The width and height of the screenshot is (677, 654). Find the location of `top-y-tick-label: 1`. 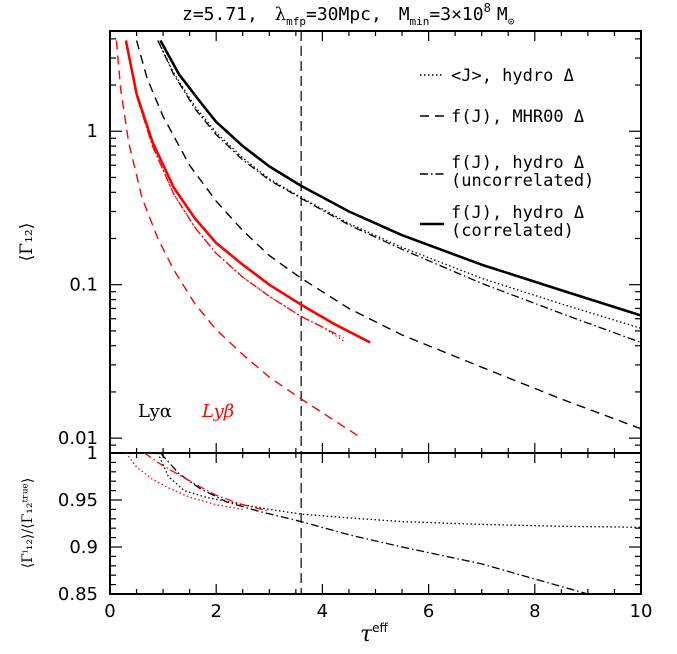

top-y-tick-label: 1 is located at coordinates (92, 131).